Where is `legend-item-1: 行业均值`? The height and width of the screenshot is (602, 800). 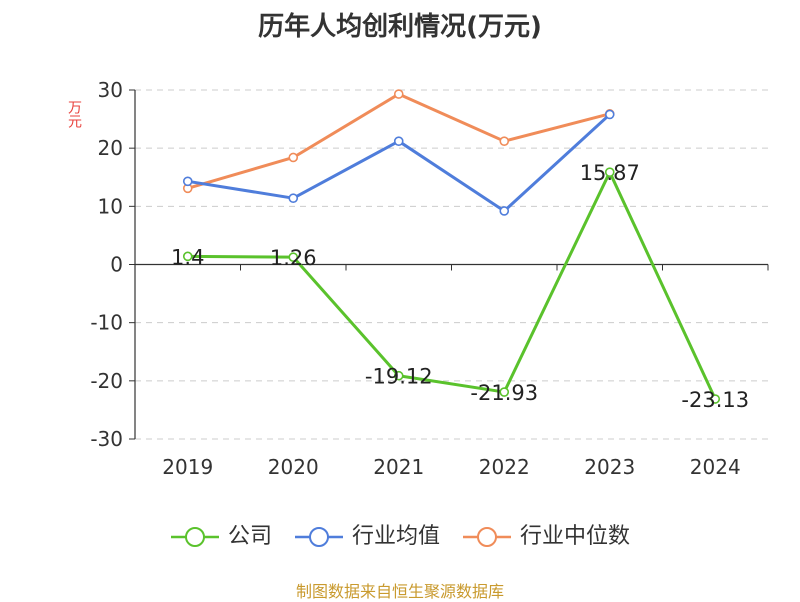
legend-item-1: 行业均值 is located at coordinates (367, 537).